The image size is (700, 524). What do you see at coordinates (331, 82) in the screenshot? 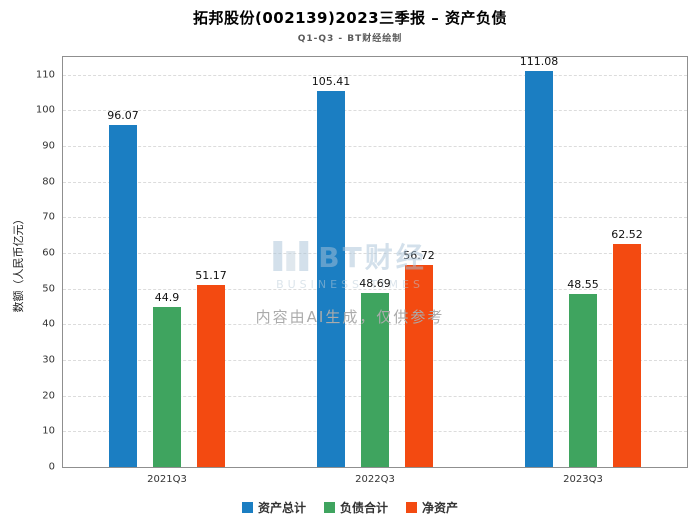
I see `bar-value-label: 105.41` at bounding box center [331, 82].